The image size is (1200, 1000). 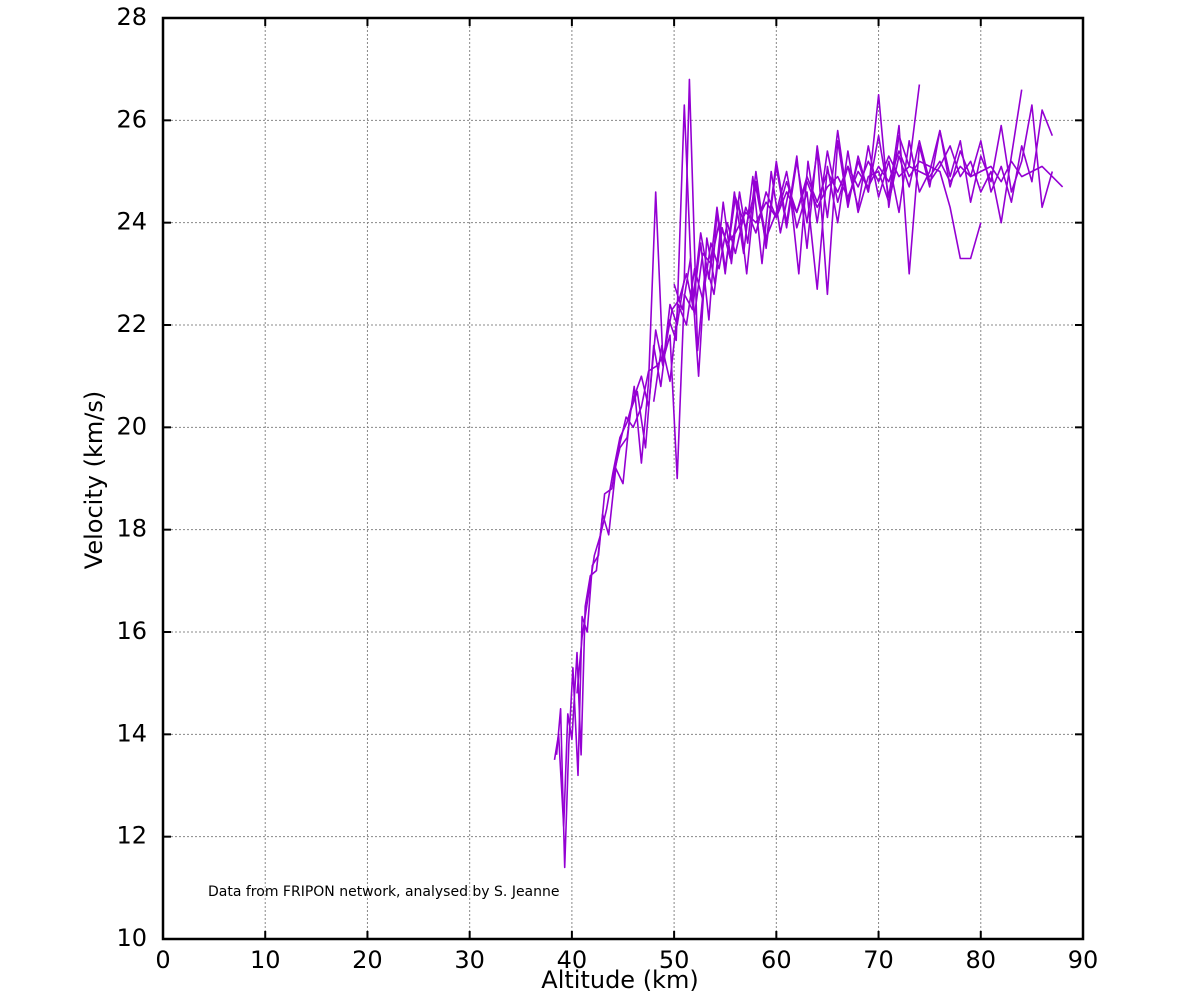 I want to click on y-tick-label: 18, so click(x=131, y=529).